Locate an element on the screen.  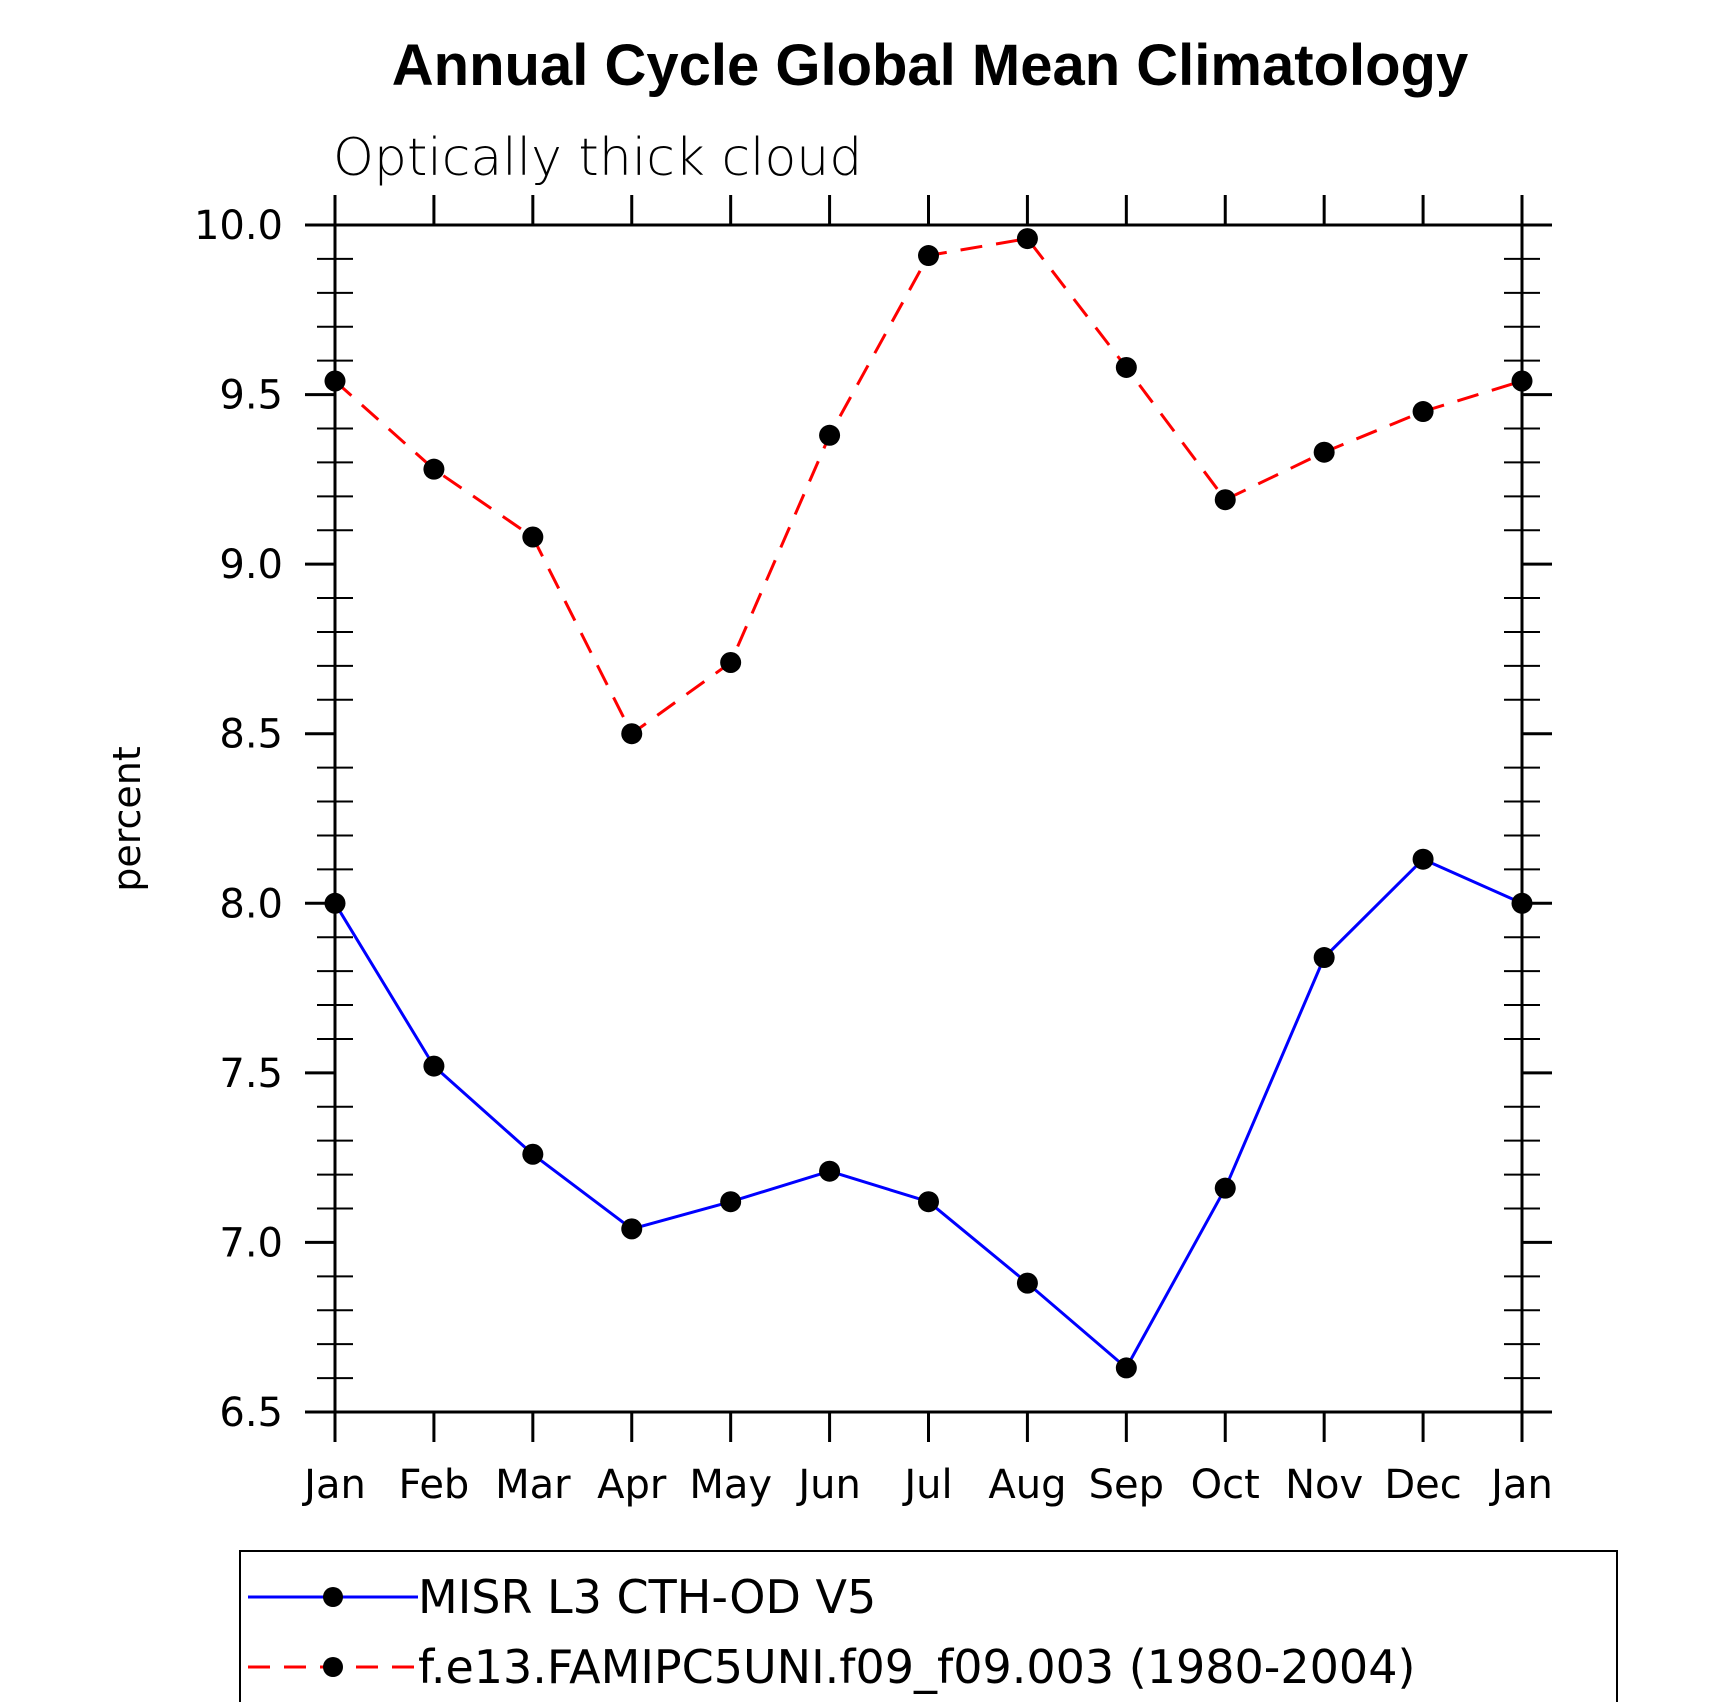
x-tick-label: Apr is located at coordinates (632, 1485).